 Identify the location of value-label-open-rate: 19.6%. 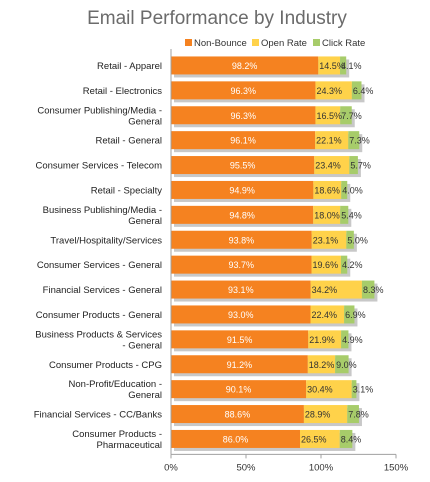
(326, 265).